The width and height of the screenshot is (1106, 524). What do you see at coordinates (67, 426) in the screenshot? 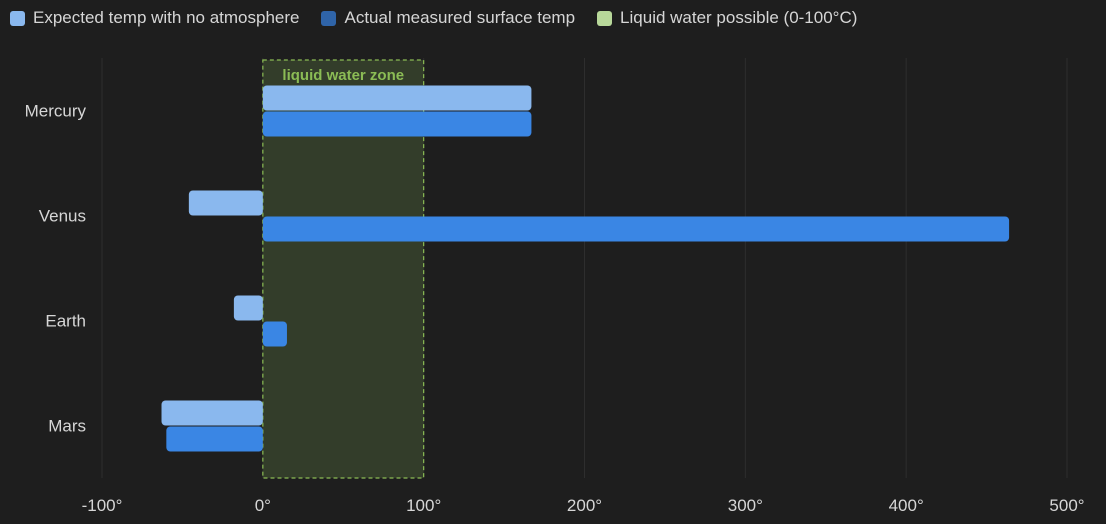
I see `category-label-mars: Mars` at bounding box center [67, 426].